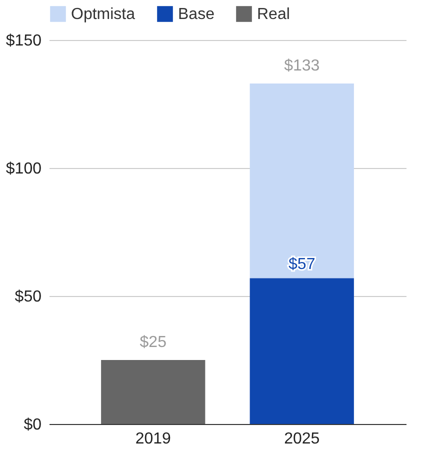  I want to click on total-label: $25, so click(153, 342).